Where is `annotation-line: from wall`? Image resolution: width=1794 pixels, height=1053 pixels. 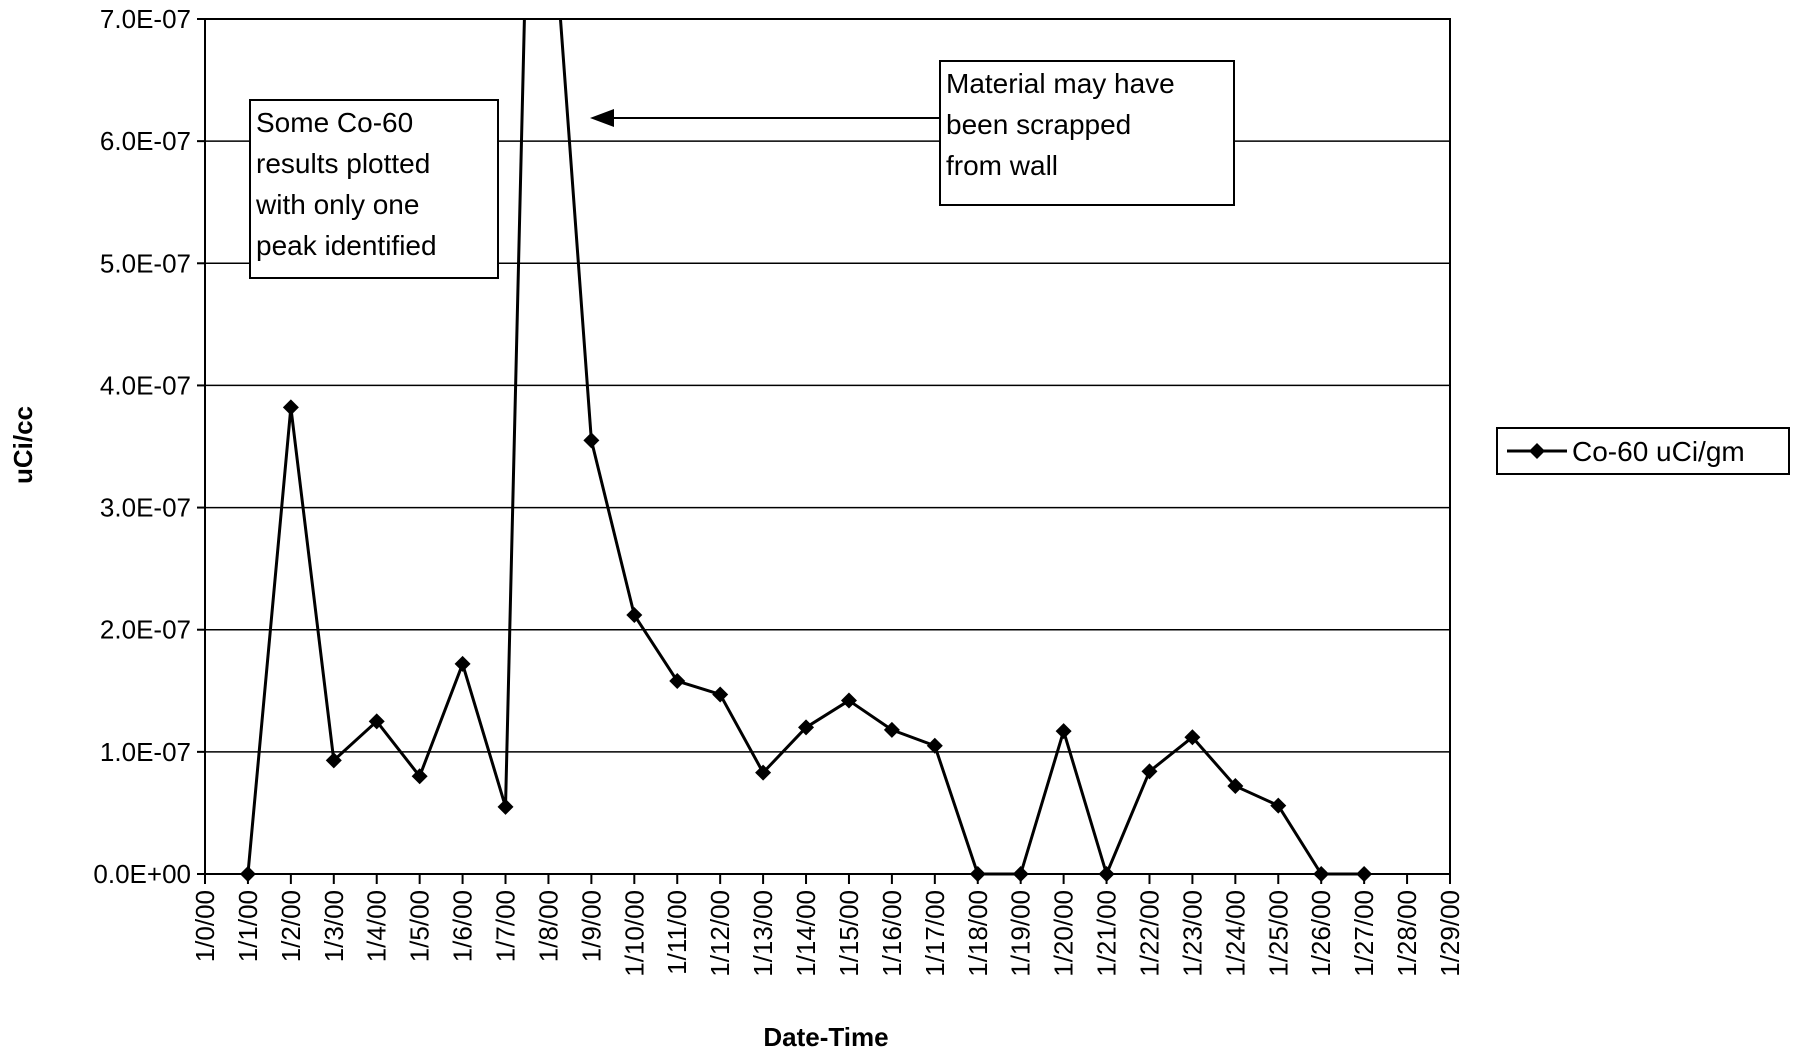 annotation-line: from wall is located at coordinates (1002, 165).